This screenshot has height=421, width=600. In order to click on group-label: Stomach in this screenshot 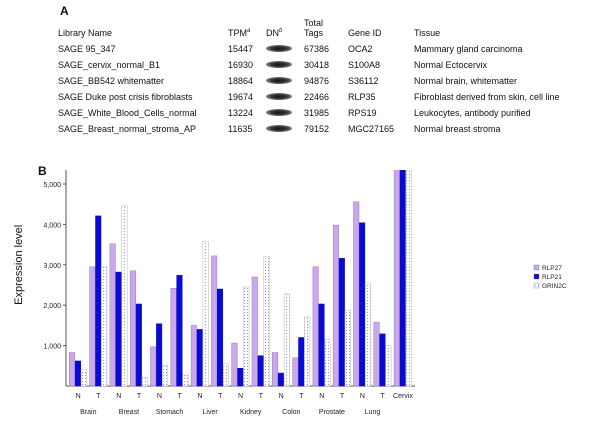, I will do `click(170, 412)`.